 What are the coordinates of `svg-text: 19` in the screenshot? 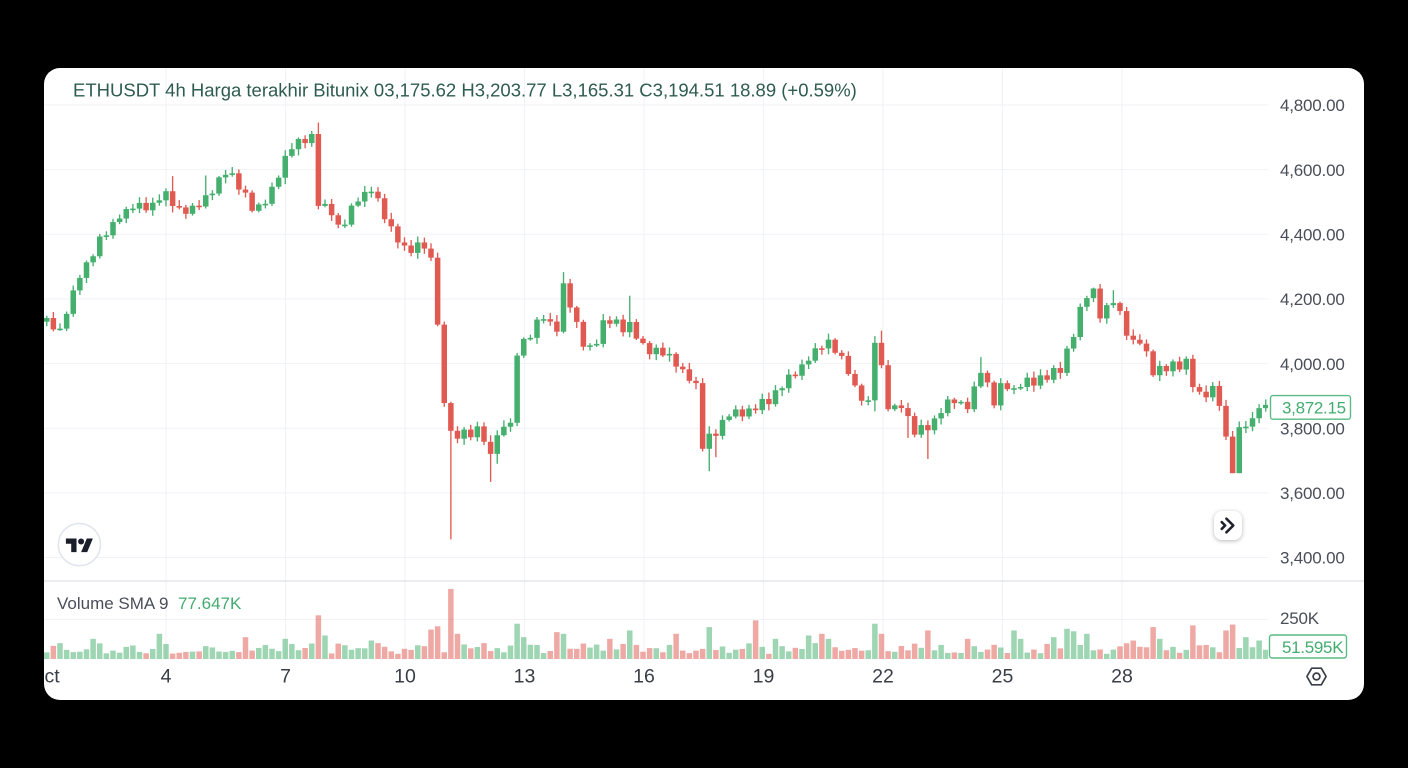 It's located at (764, 677).